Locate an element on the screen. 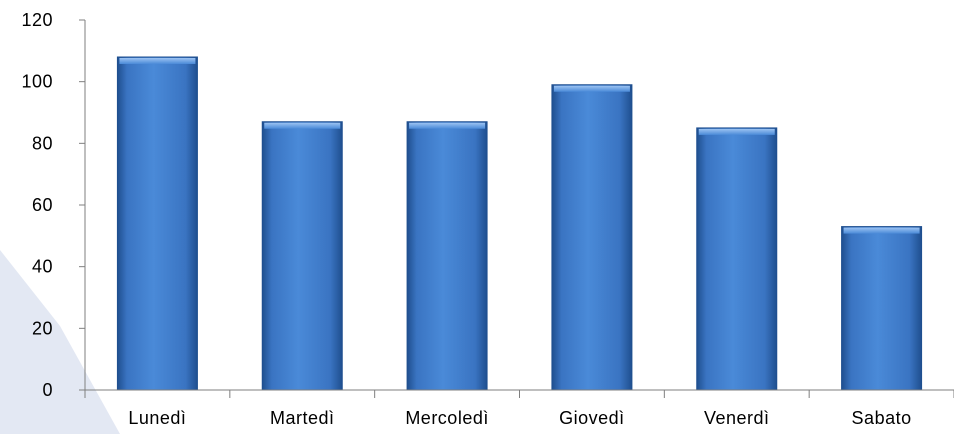 The width and height of the screenshot is (954, 434). y-tick-label: 20 is located at coordinates (42, 328).